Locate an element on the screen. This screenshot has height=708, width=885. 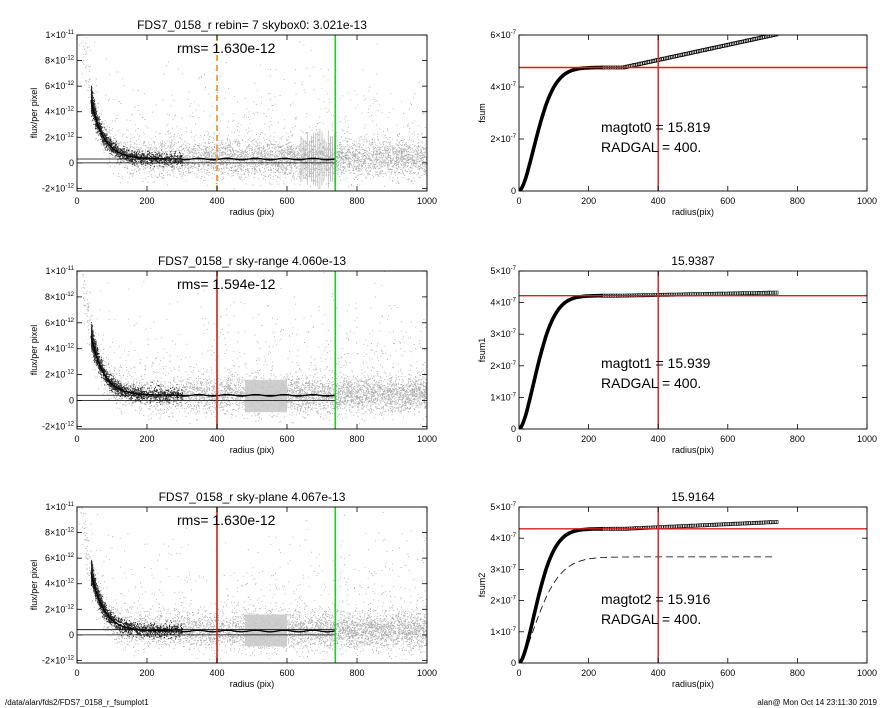
panel-title: 15.9164 is located at coordinates (693, 497).